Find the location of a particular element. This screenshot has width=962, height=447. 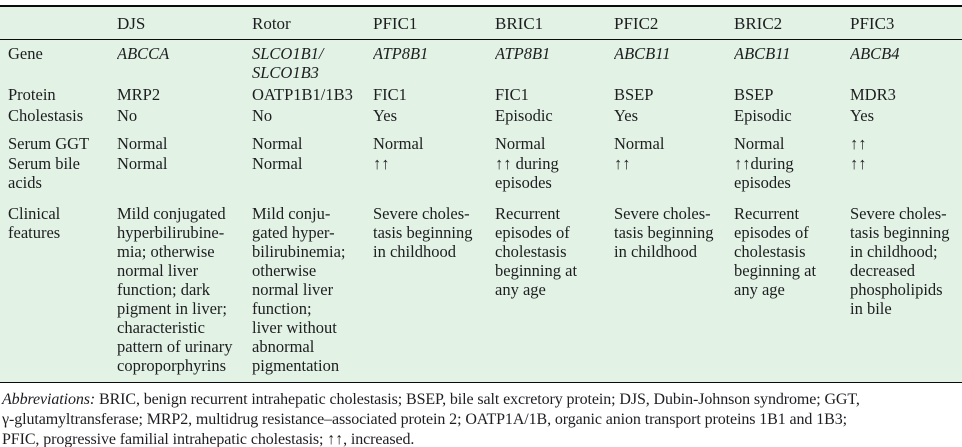

header-row: DJS Rotor PFIC1 BRIC1 PFIC2 BRIC2 PFIC3 is located at coordinates (481, 23).